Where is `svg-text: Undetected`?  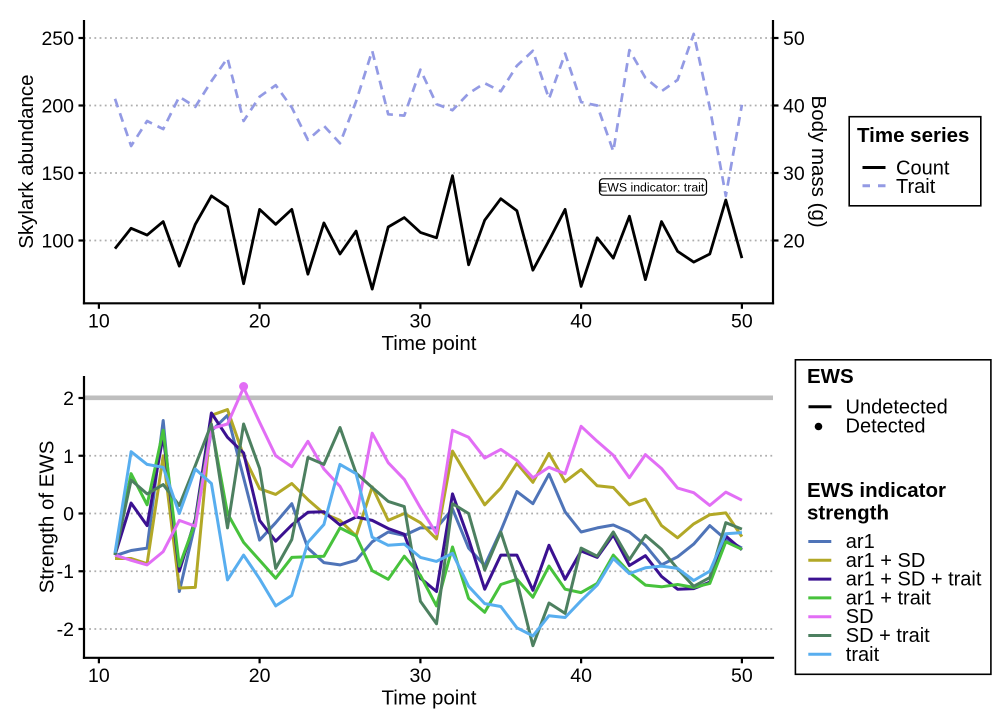 svg-text: Undetected is located at coordinates (897, 407).